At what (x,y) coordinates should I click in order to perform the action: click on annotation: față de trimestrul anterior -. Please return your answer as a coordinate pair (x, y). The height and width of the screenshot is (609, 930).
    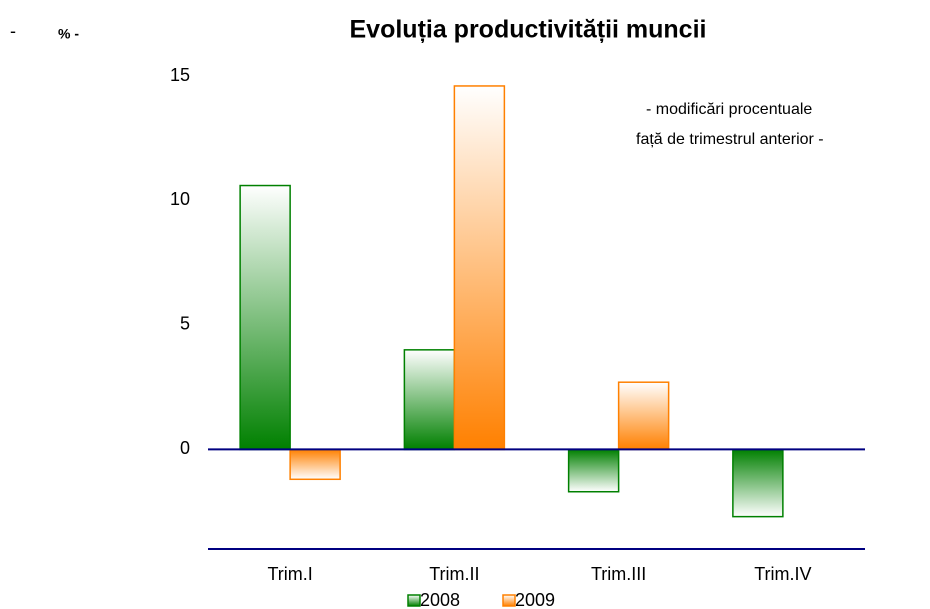
    Looking at the image, I should click on (730, 139).